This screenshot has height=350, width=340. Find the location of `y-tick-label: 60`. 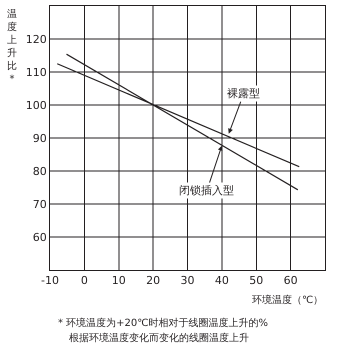

y-tick-label: 60 is located at coordinates (39, 237).